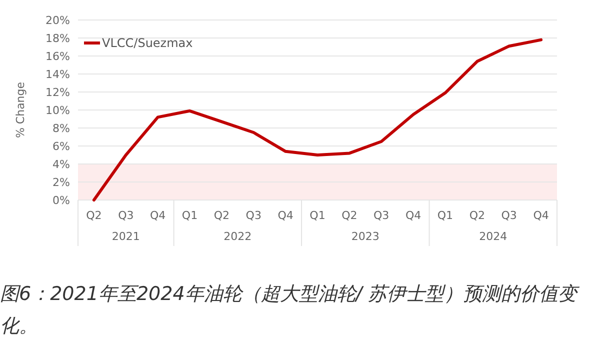 The width and height of the screenshot is (600, 353). I want to click on y-axis-title: % Change, so click(20, 110).